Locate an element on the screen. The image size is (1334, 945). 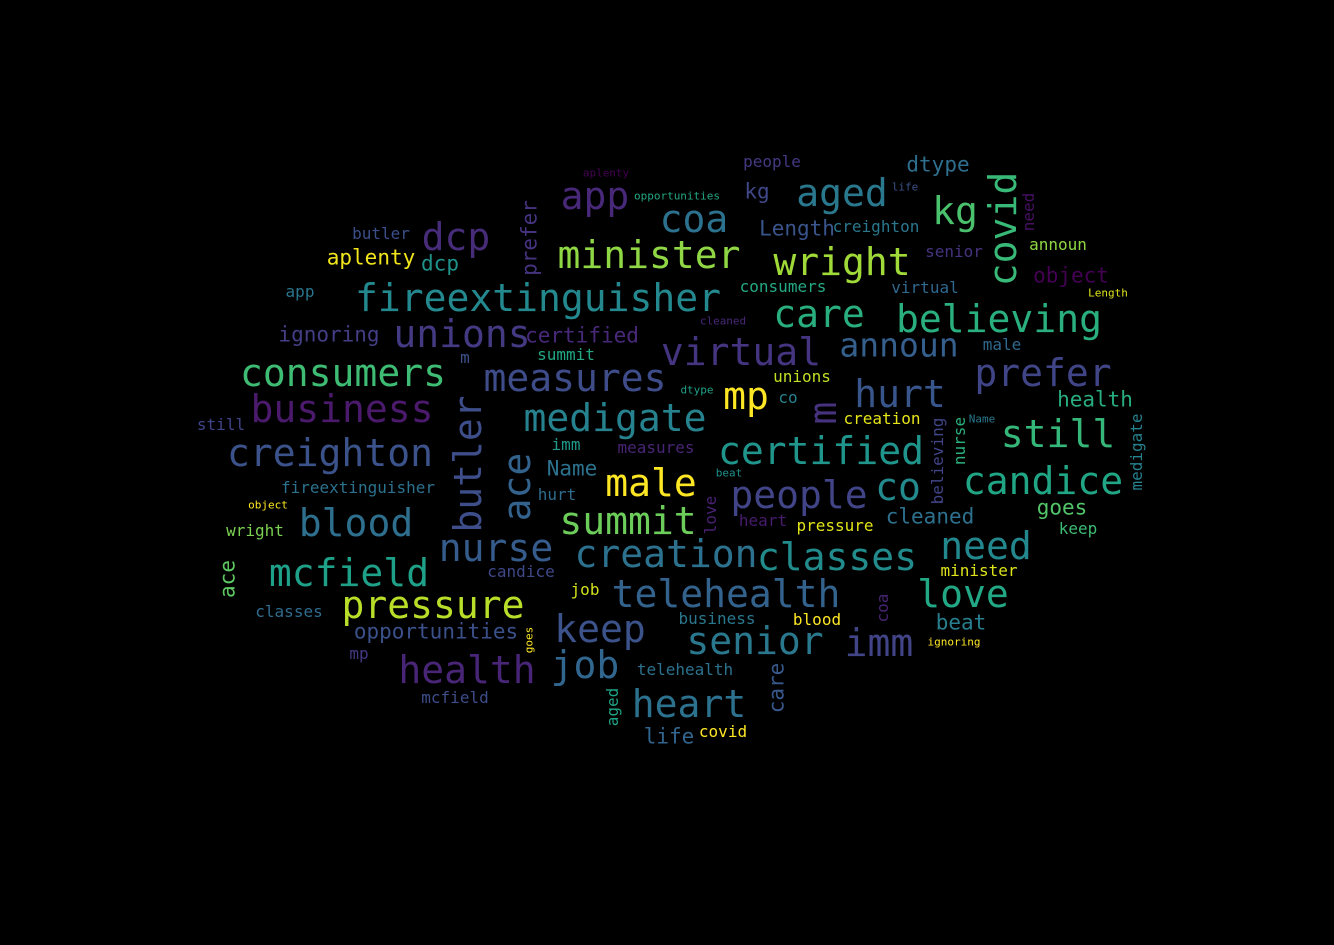
word: ignoring is located at coordinates (329, 334).